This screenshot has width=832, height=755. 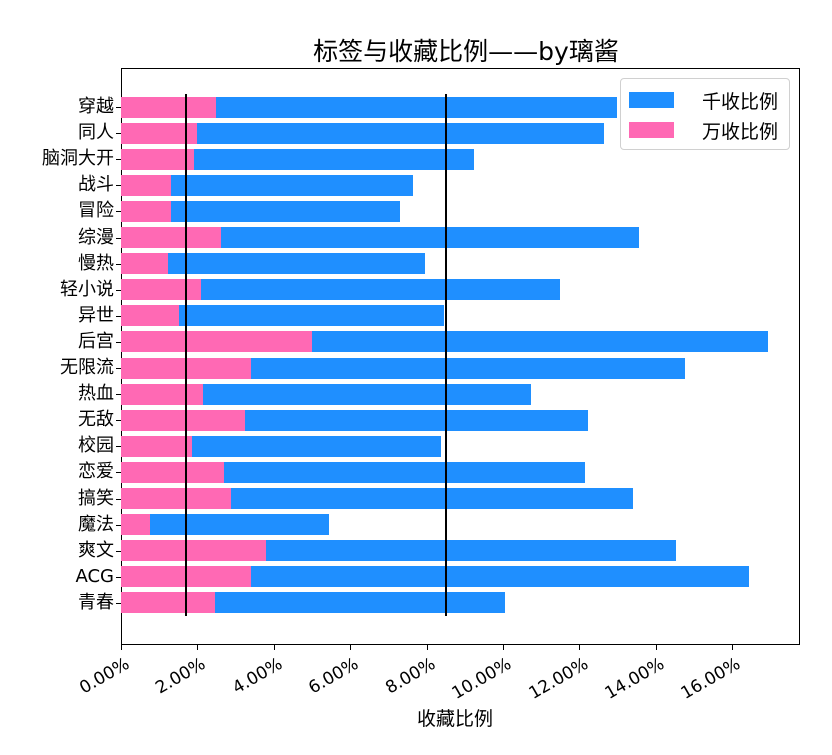 I want to click on legend-label: 千收比例, so click(x=740, y=101).